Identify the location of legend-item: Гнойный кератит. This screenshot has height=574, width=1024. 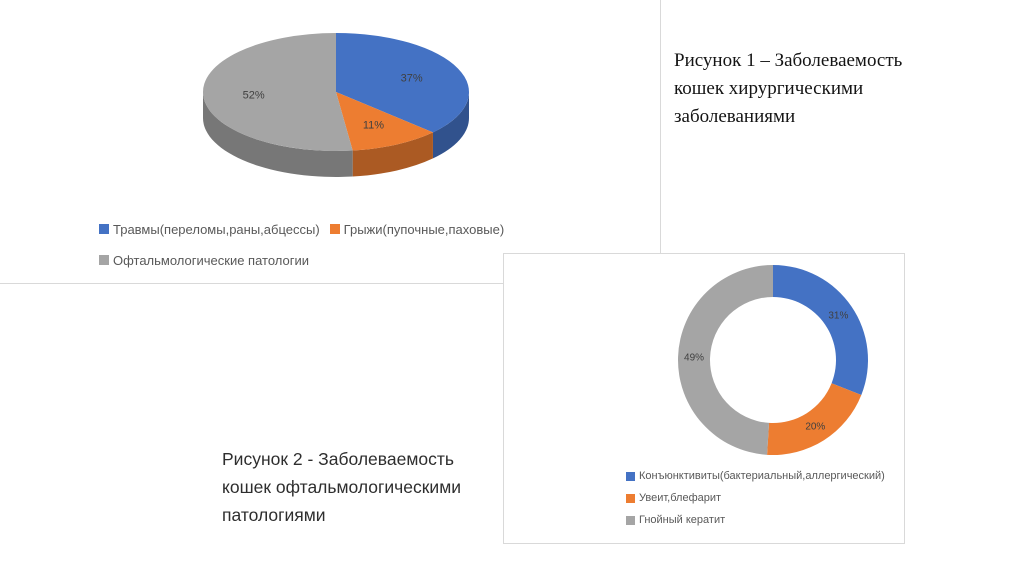
(675, 520).